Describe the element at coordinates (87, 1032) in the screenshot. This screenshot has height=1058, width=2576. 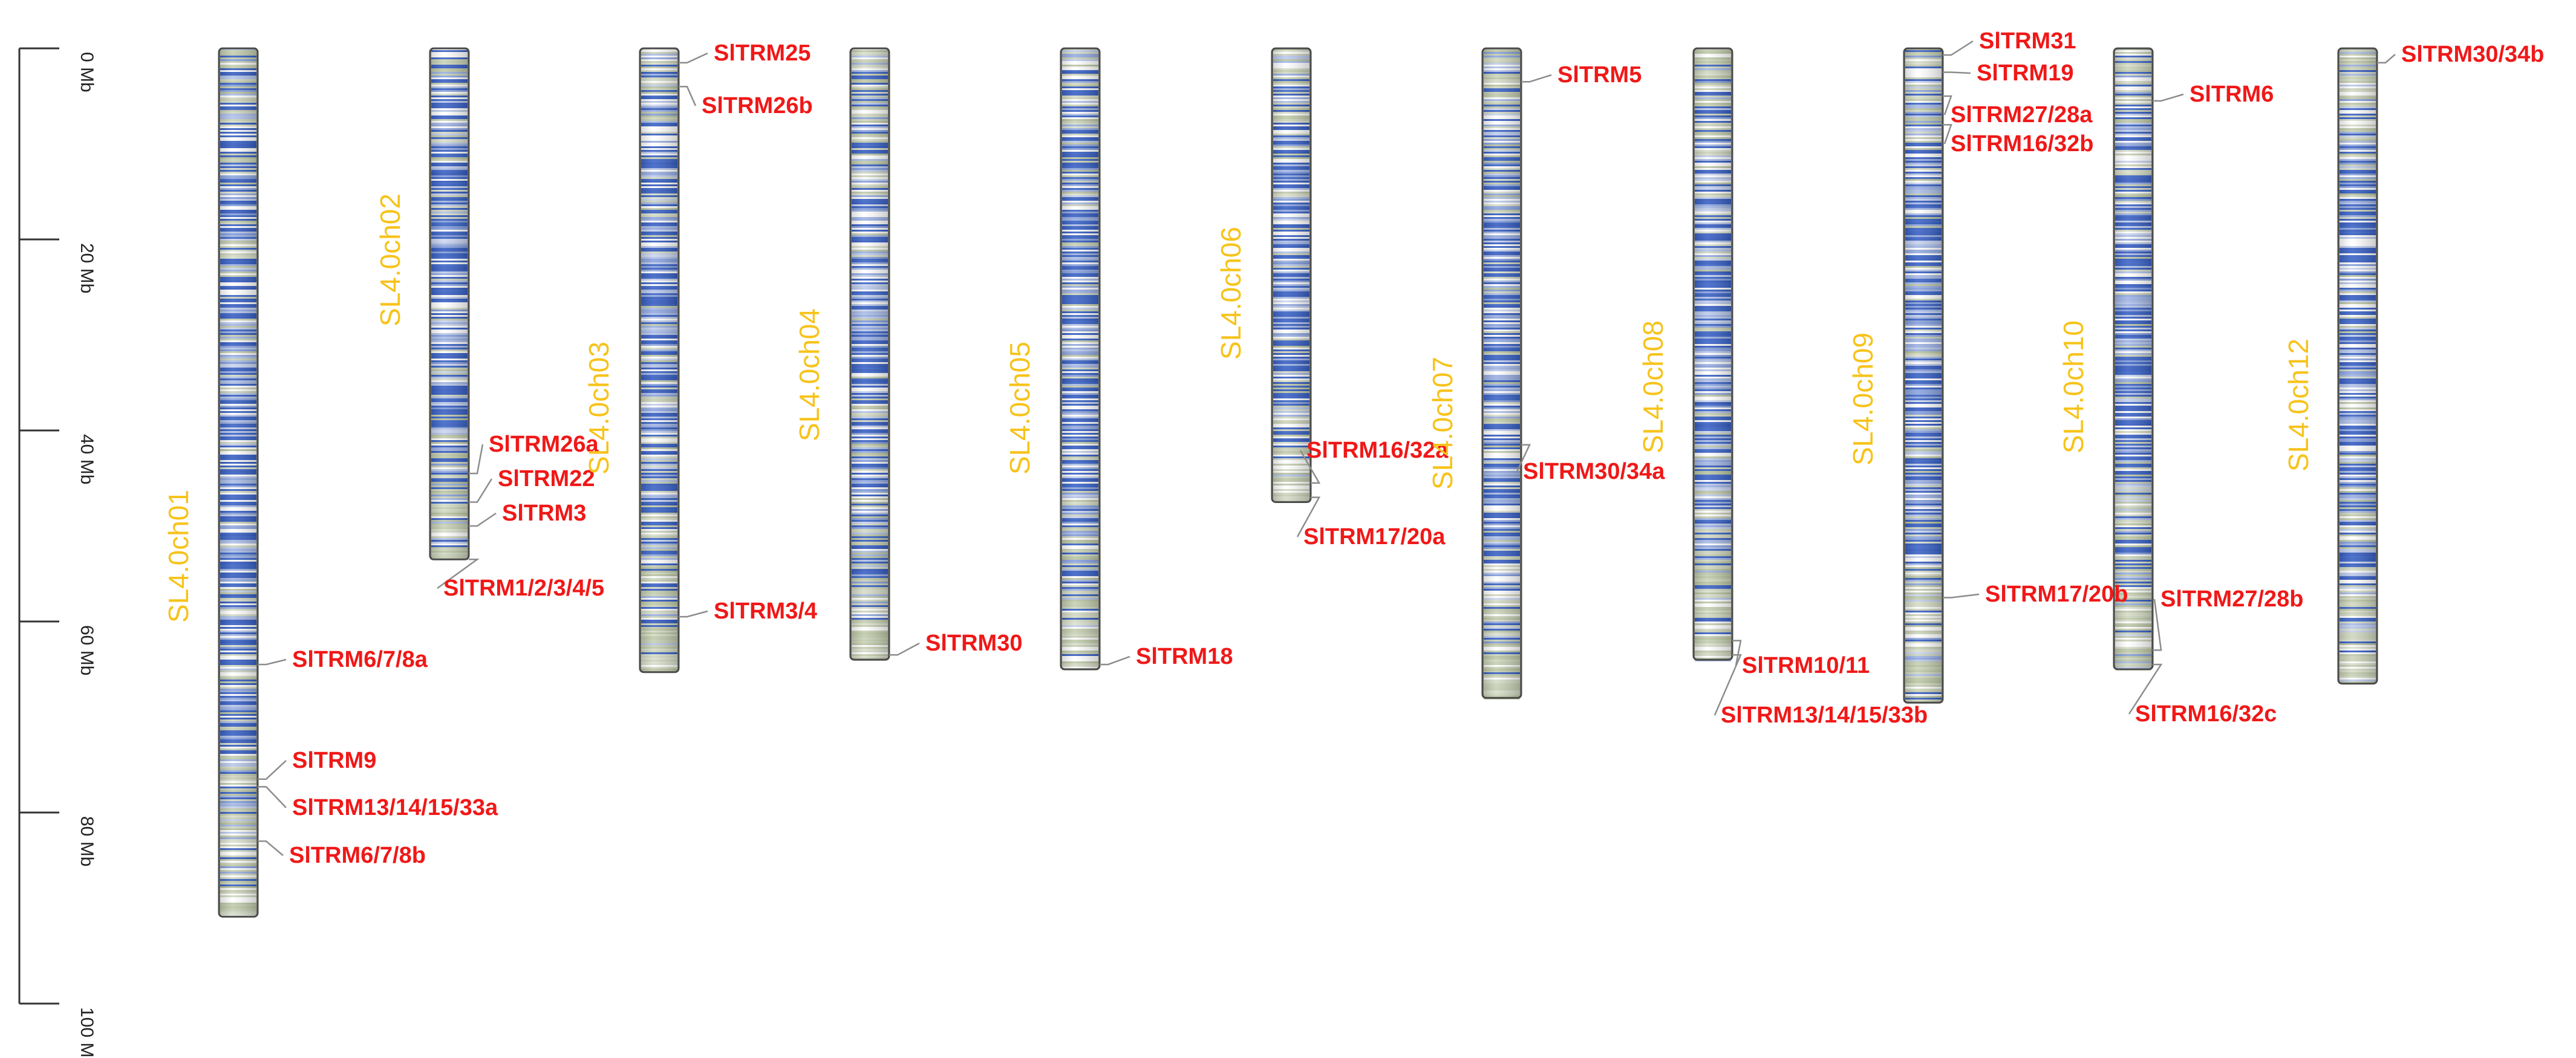
I see `axis-tick-label: 100 Mb` at that location.